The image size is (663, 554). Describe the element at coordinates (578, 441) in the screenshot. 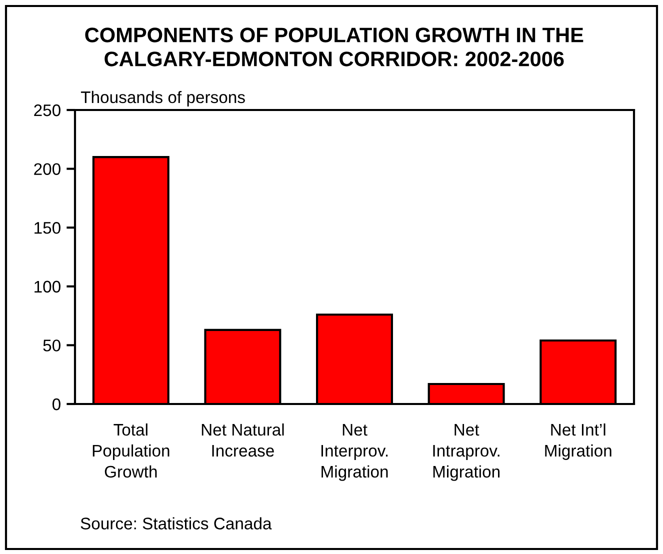

I see `x-tick-label: Net Int’l Migration` at that location.